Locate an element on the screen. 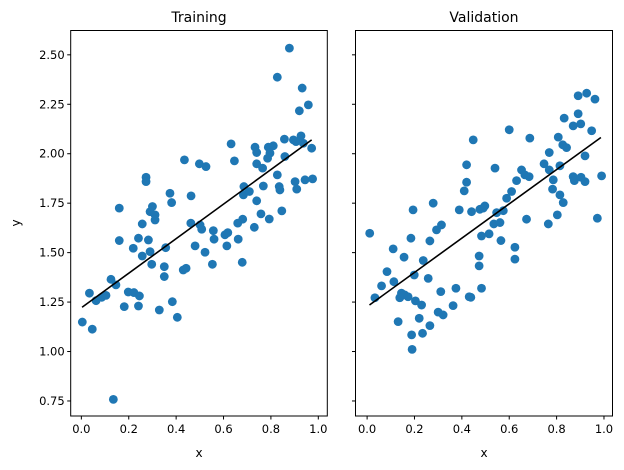 The image size is (624, 470). training-ytick-label: 1.00 is located at coordinates (52, 352).